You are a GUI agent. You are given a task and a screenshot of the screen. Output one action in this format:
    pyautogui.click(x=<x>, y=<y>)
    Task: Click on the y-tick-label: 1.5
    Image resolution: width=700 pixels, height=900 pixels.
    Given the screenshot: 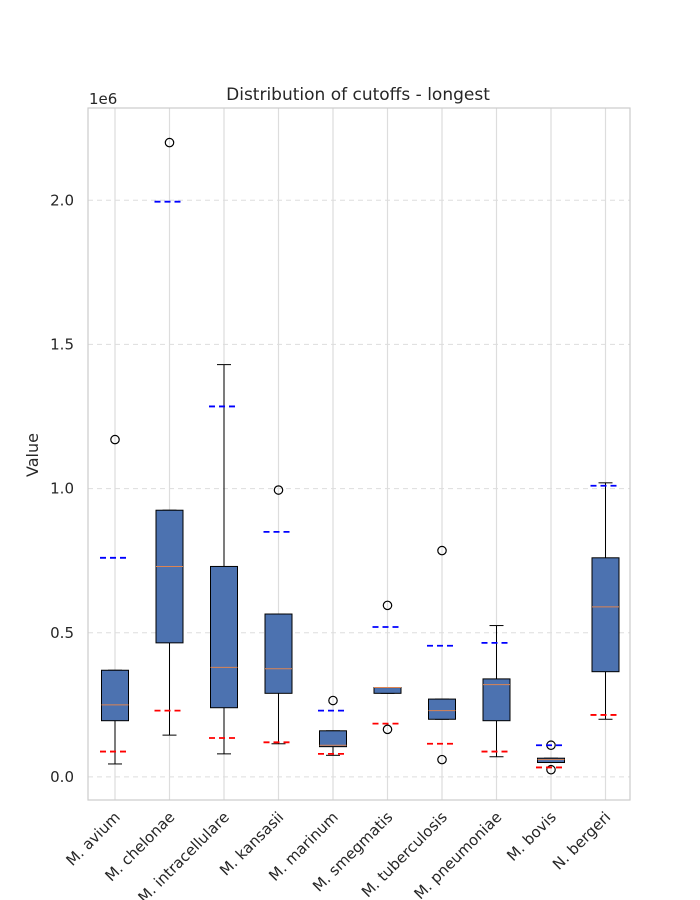 What is the action you would take?
    pyautogui.click(x=62, y=344)
    